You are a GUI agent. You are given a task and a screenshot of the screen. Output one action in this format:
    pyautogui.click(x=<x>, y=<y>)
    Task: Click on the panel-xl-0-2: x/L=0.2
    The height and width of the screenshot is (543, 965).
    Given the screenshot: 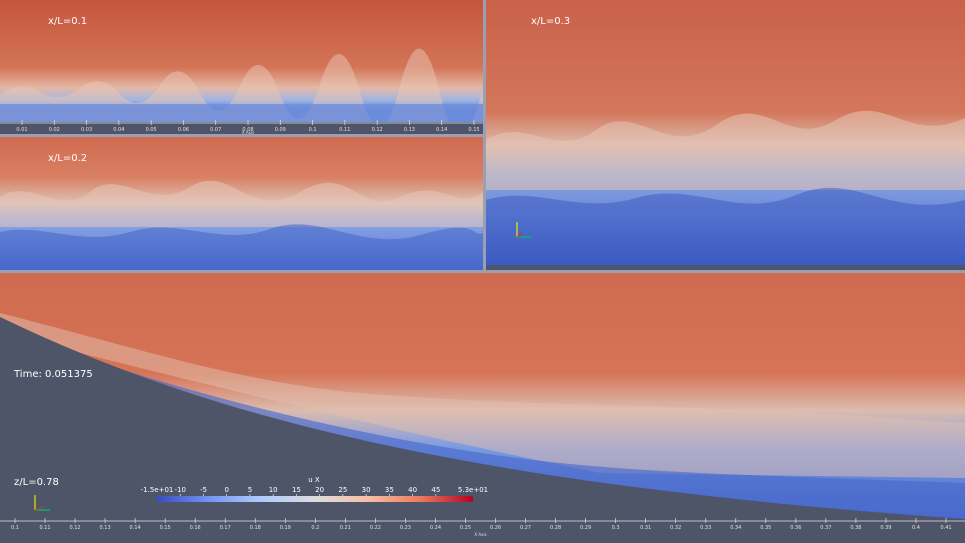 What is the action you would take?
    pyautogui.click(x=241, y=203)
    